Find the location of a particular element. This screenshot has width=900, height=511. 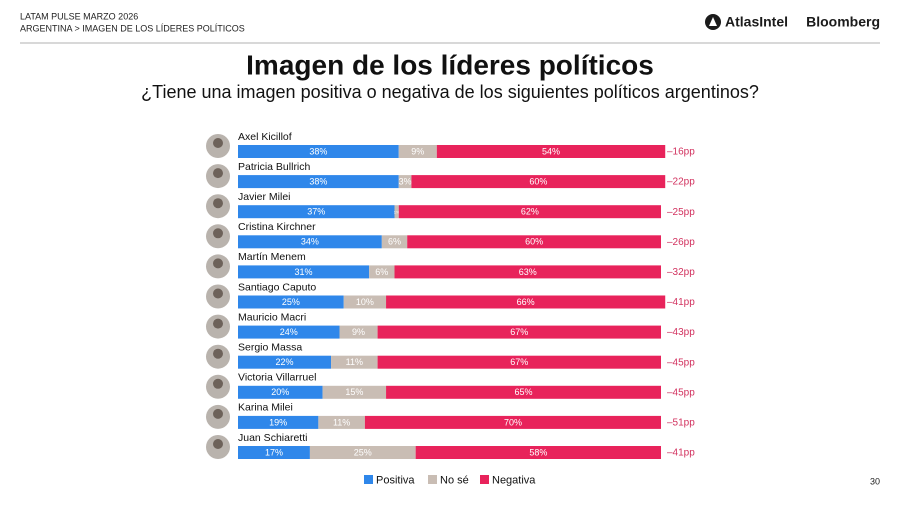

category-label: Juan Schiaretti is located at coordinates (272, 438).